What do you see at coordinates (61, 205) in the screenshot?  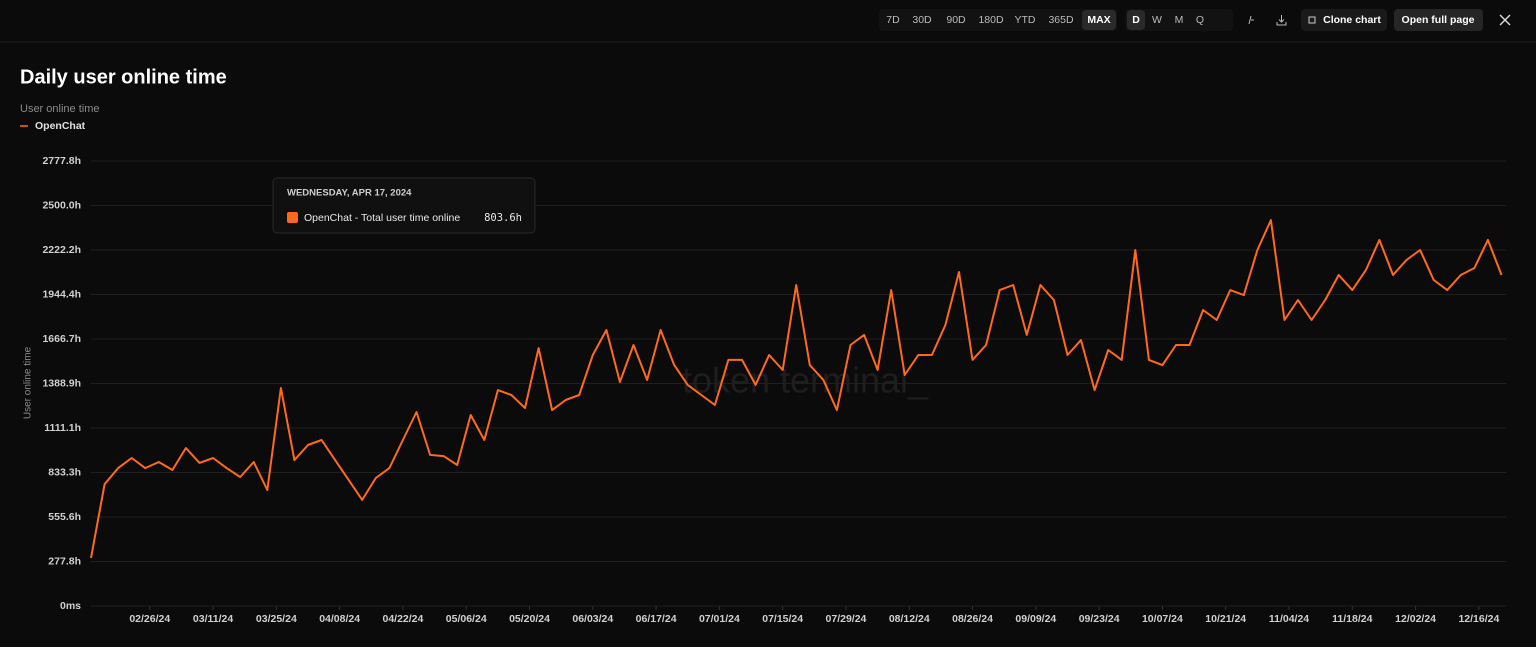 I see `y-tick-label: 2500.0h` at bounding box center [61, 205].